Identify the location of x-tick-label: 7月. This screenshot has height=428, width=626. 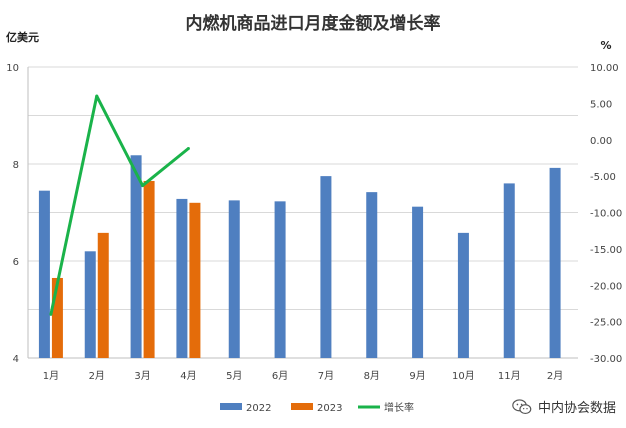
(326, 376).